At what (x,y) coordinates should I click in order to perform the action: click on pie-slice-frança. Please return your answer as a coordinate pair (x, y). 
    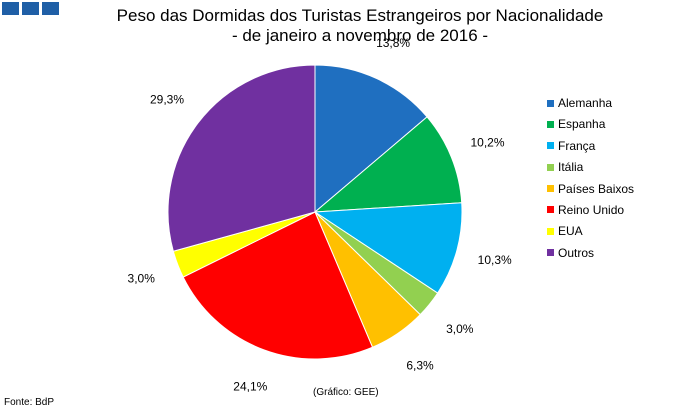
    Looking at the image, I should click on (388, 248).